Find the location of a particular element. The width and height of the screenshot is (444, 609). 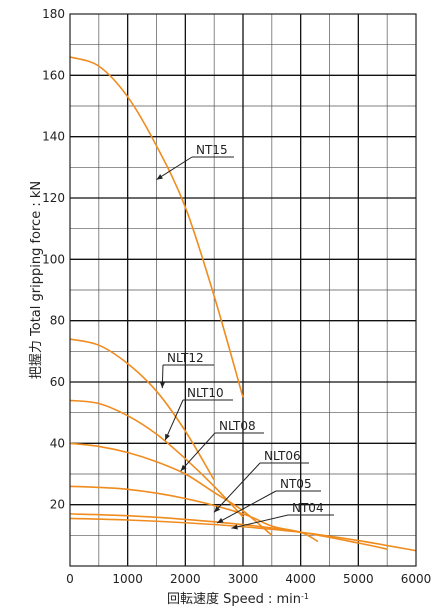

series-label-nlt10: NLT10 is located at coordinates (205, 393).